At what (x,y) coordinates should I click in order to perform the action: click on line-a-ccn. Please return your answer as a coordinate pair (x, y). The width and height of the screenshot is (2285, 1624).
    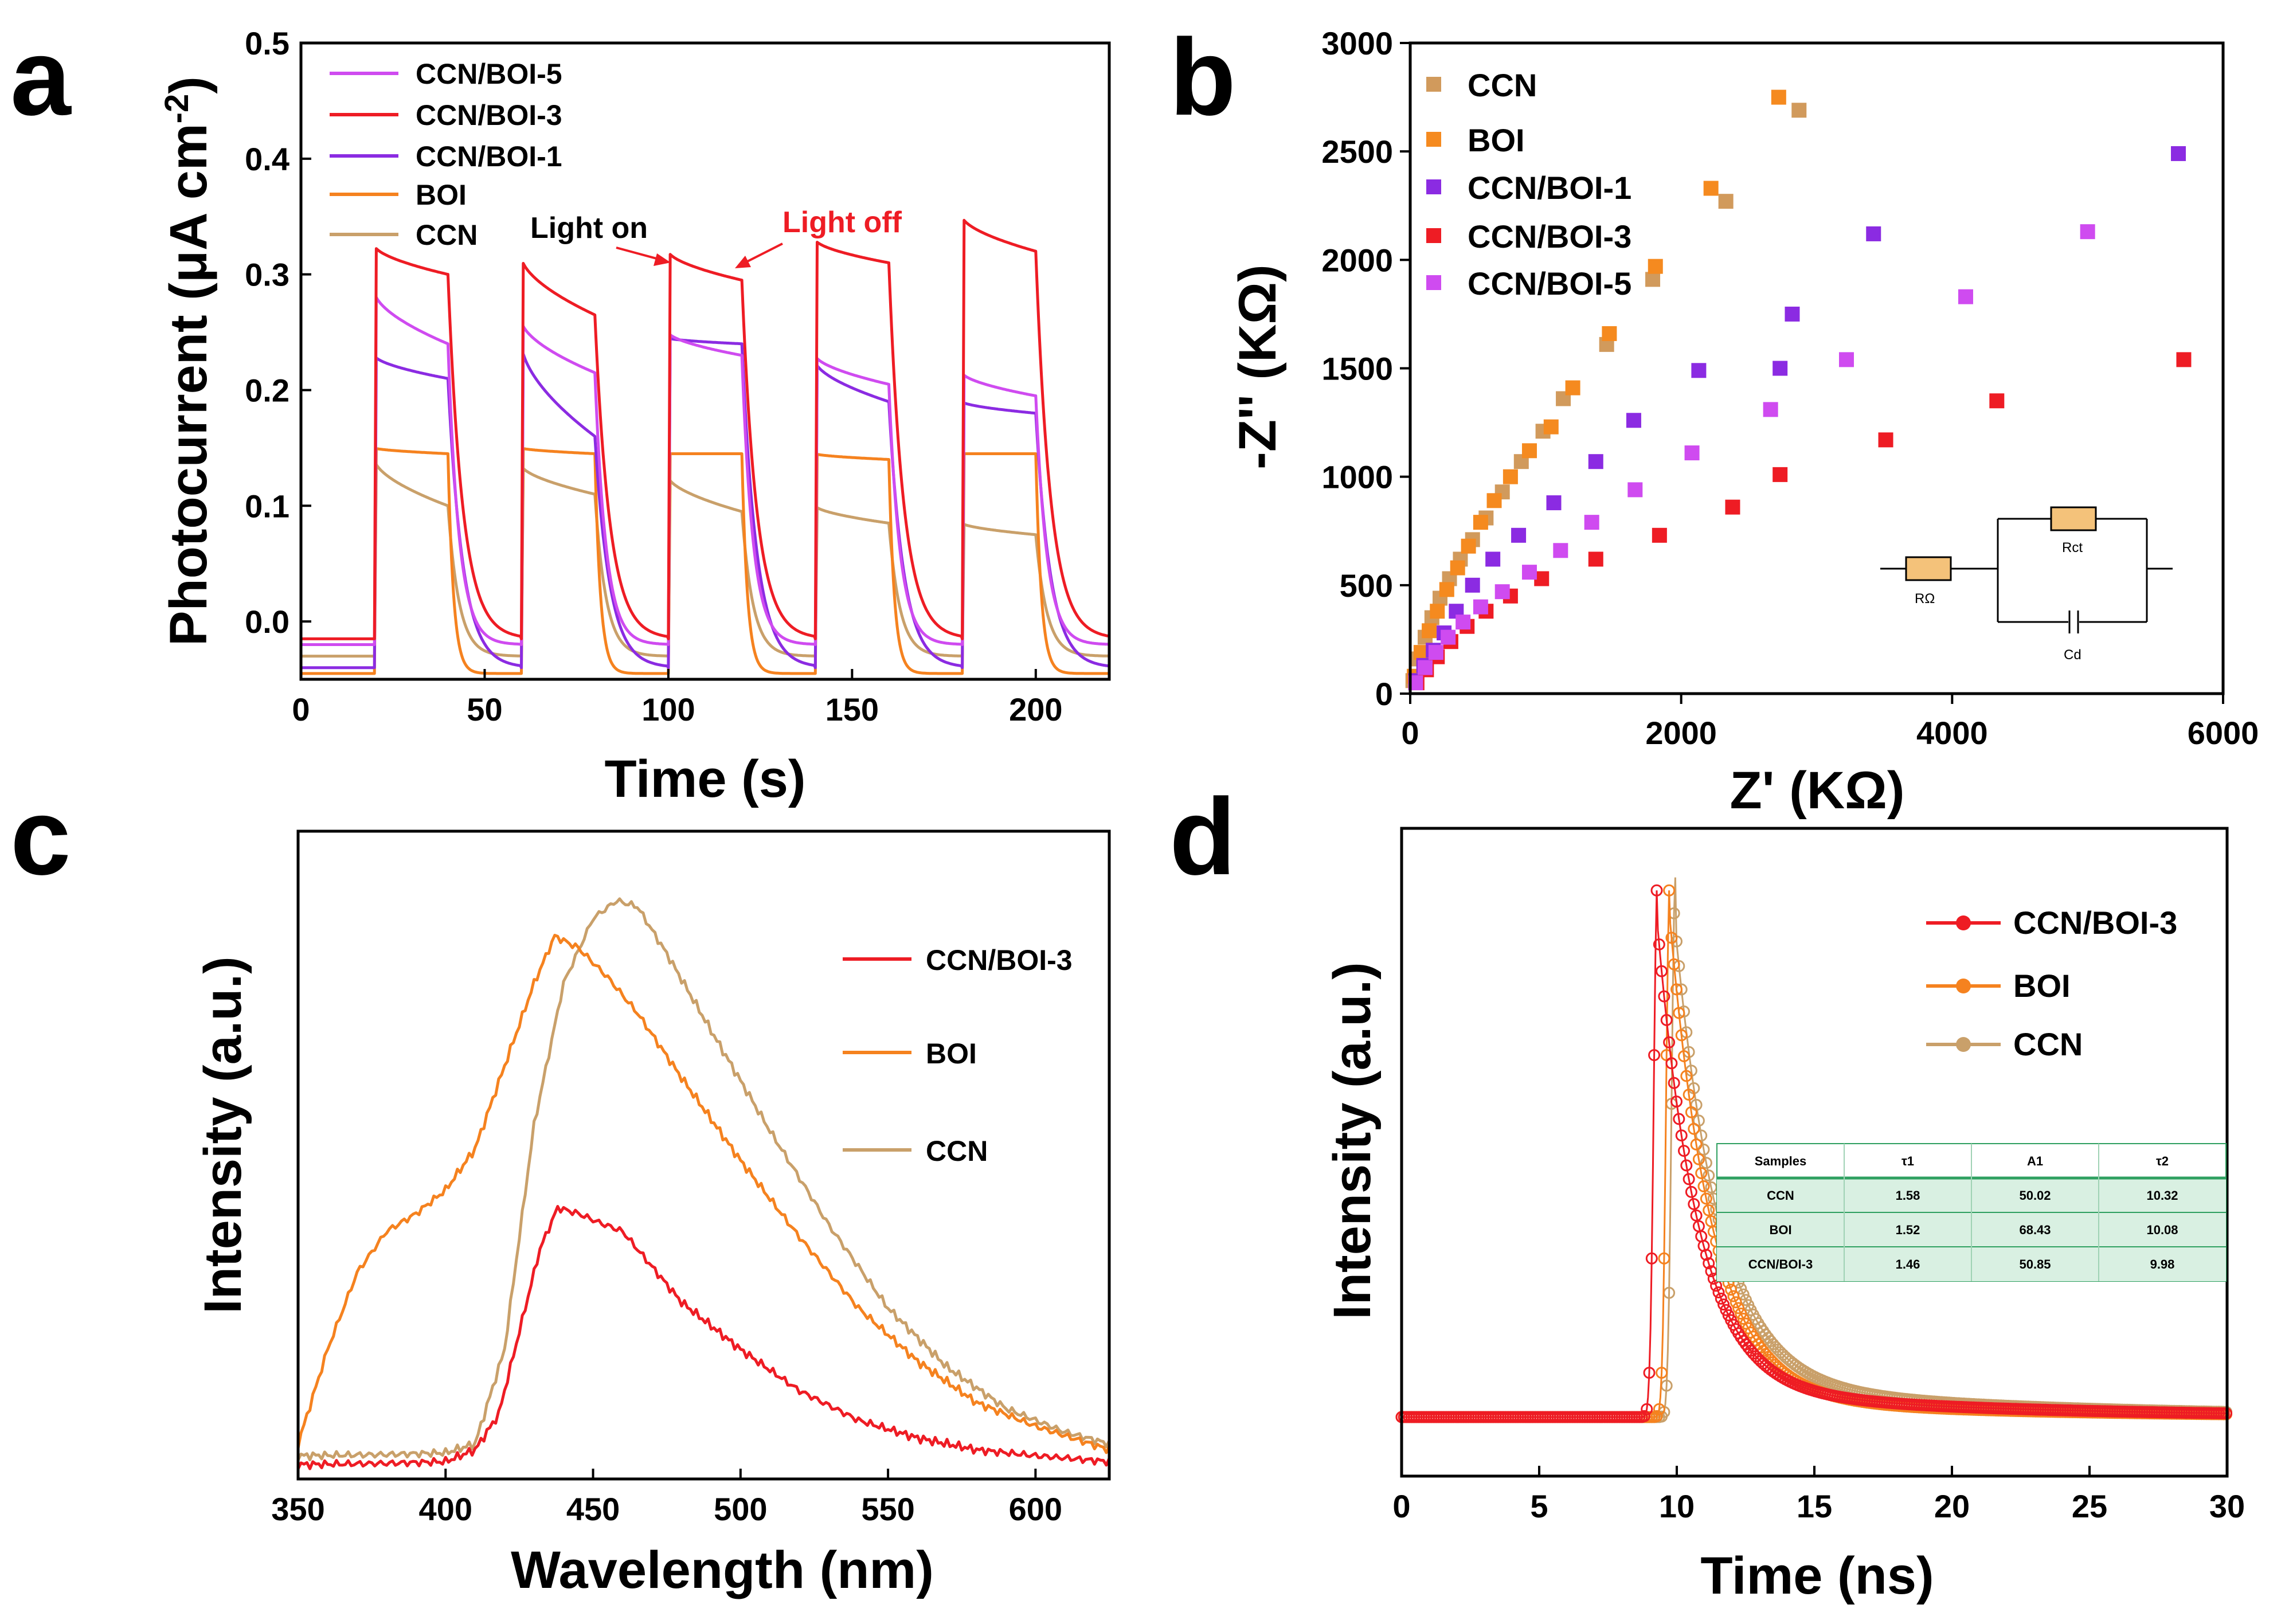
    Looking at the image, I should click on (705, 560).